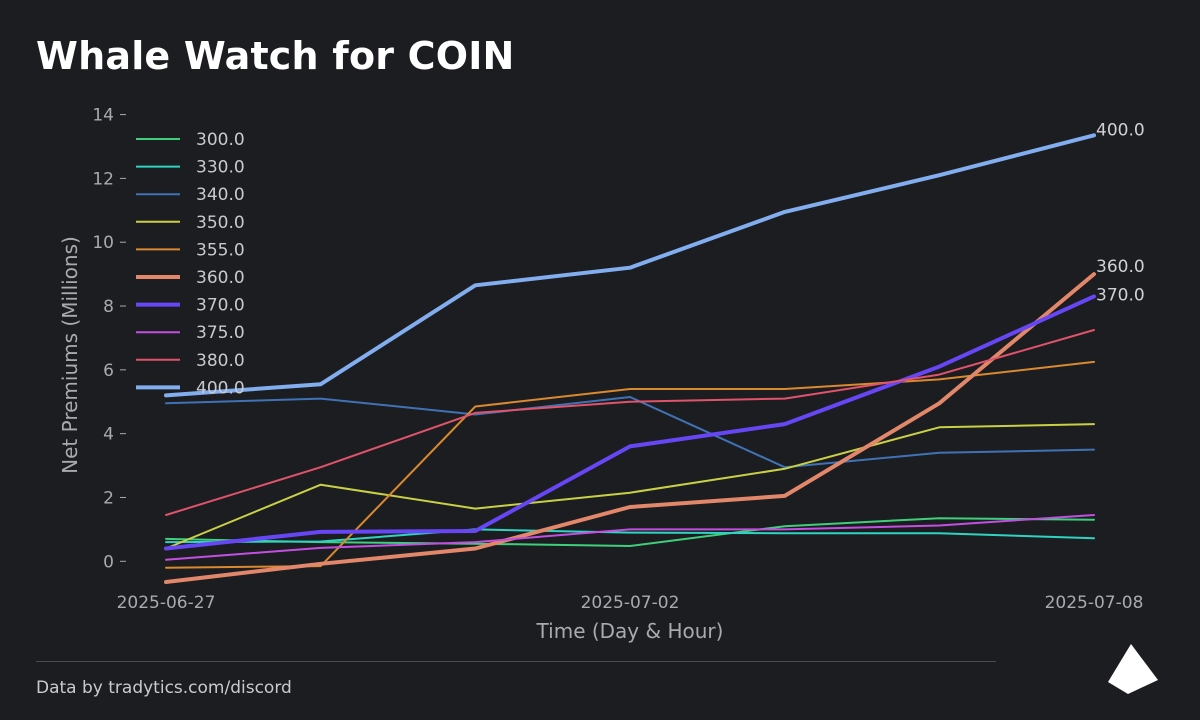 The height and width of the screenshot is (720, 1200). Describe the element at coordinates (1120, 295) in the screenshot. I see `end-label: 370.0` at that location.